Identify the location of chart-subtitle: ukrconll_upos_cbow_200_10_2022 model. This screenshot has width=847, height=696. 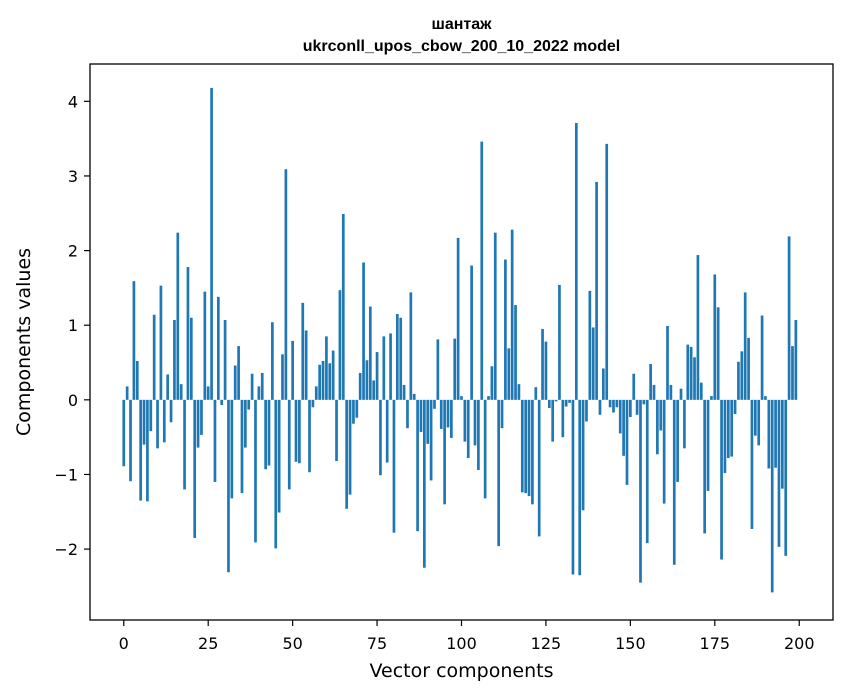
(461, 46).